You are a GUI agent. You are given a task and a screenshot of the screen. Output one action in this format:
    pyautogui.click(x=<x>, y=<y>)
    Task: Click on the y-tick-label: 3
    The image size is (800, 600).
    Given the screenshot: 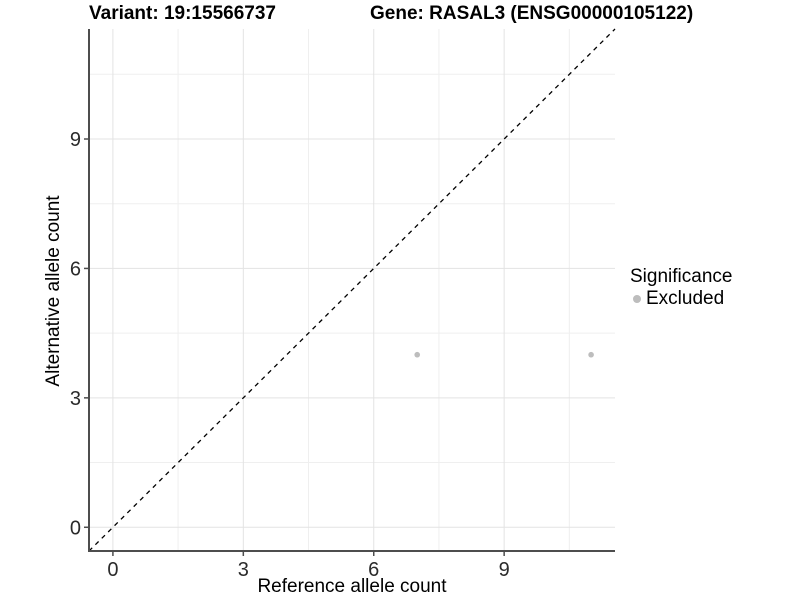 What is the action you would take?
    pyautogui.click(x=75, y=399)
    